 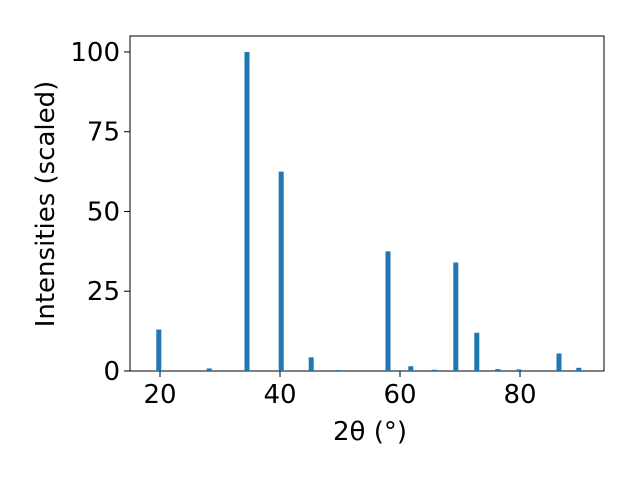 What do you see at coordinates (399, 395) in the screenshot?
I see `x-tick-label: 60` at bounding box center [399, 395].